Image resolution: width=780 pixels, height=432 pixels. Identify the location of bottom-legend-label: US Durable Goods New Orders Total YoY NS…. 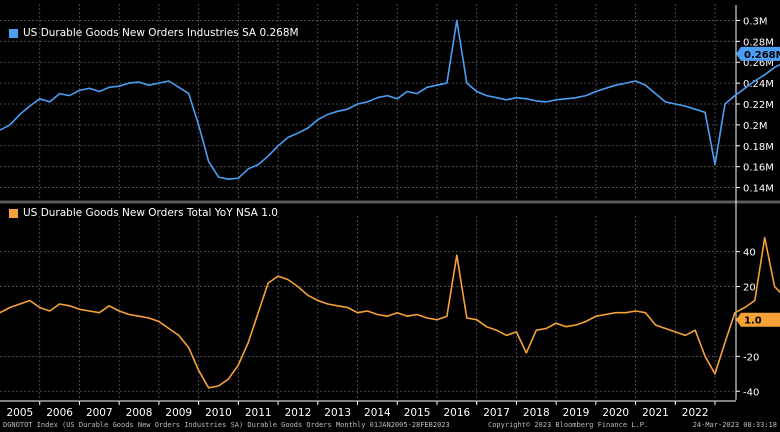
(150, 213).